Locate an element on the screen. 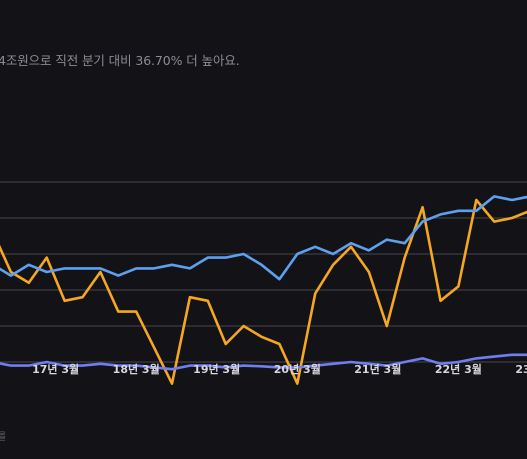 The width and height of the screenshot is (527, 459). x-tick-label-5: 21년 3월 is located at coordinates (377, 369).